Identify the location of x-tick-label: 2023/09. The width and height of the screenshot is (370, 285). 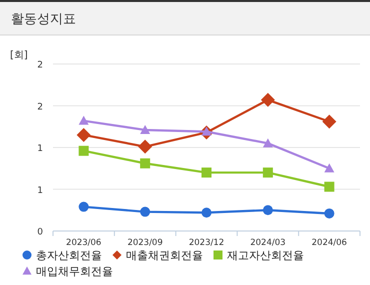
(145, 243).